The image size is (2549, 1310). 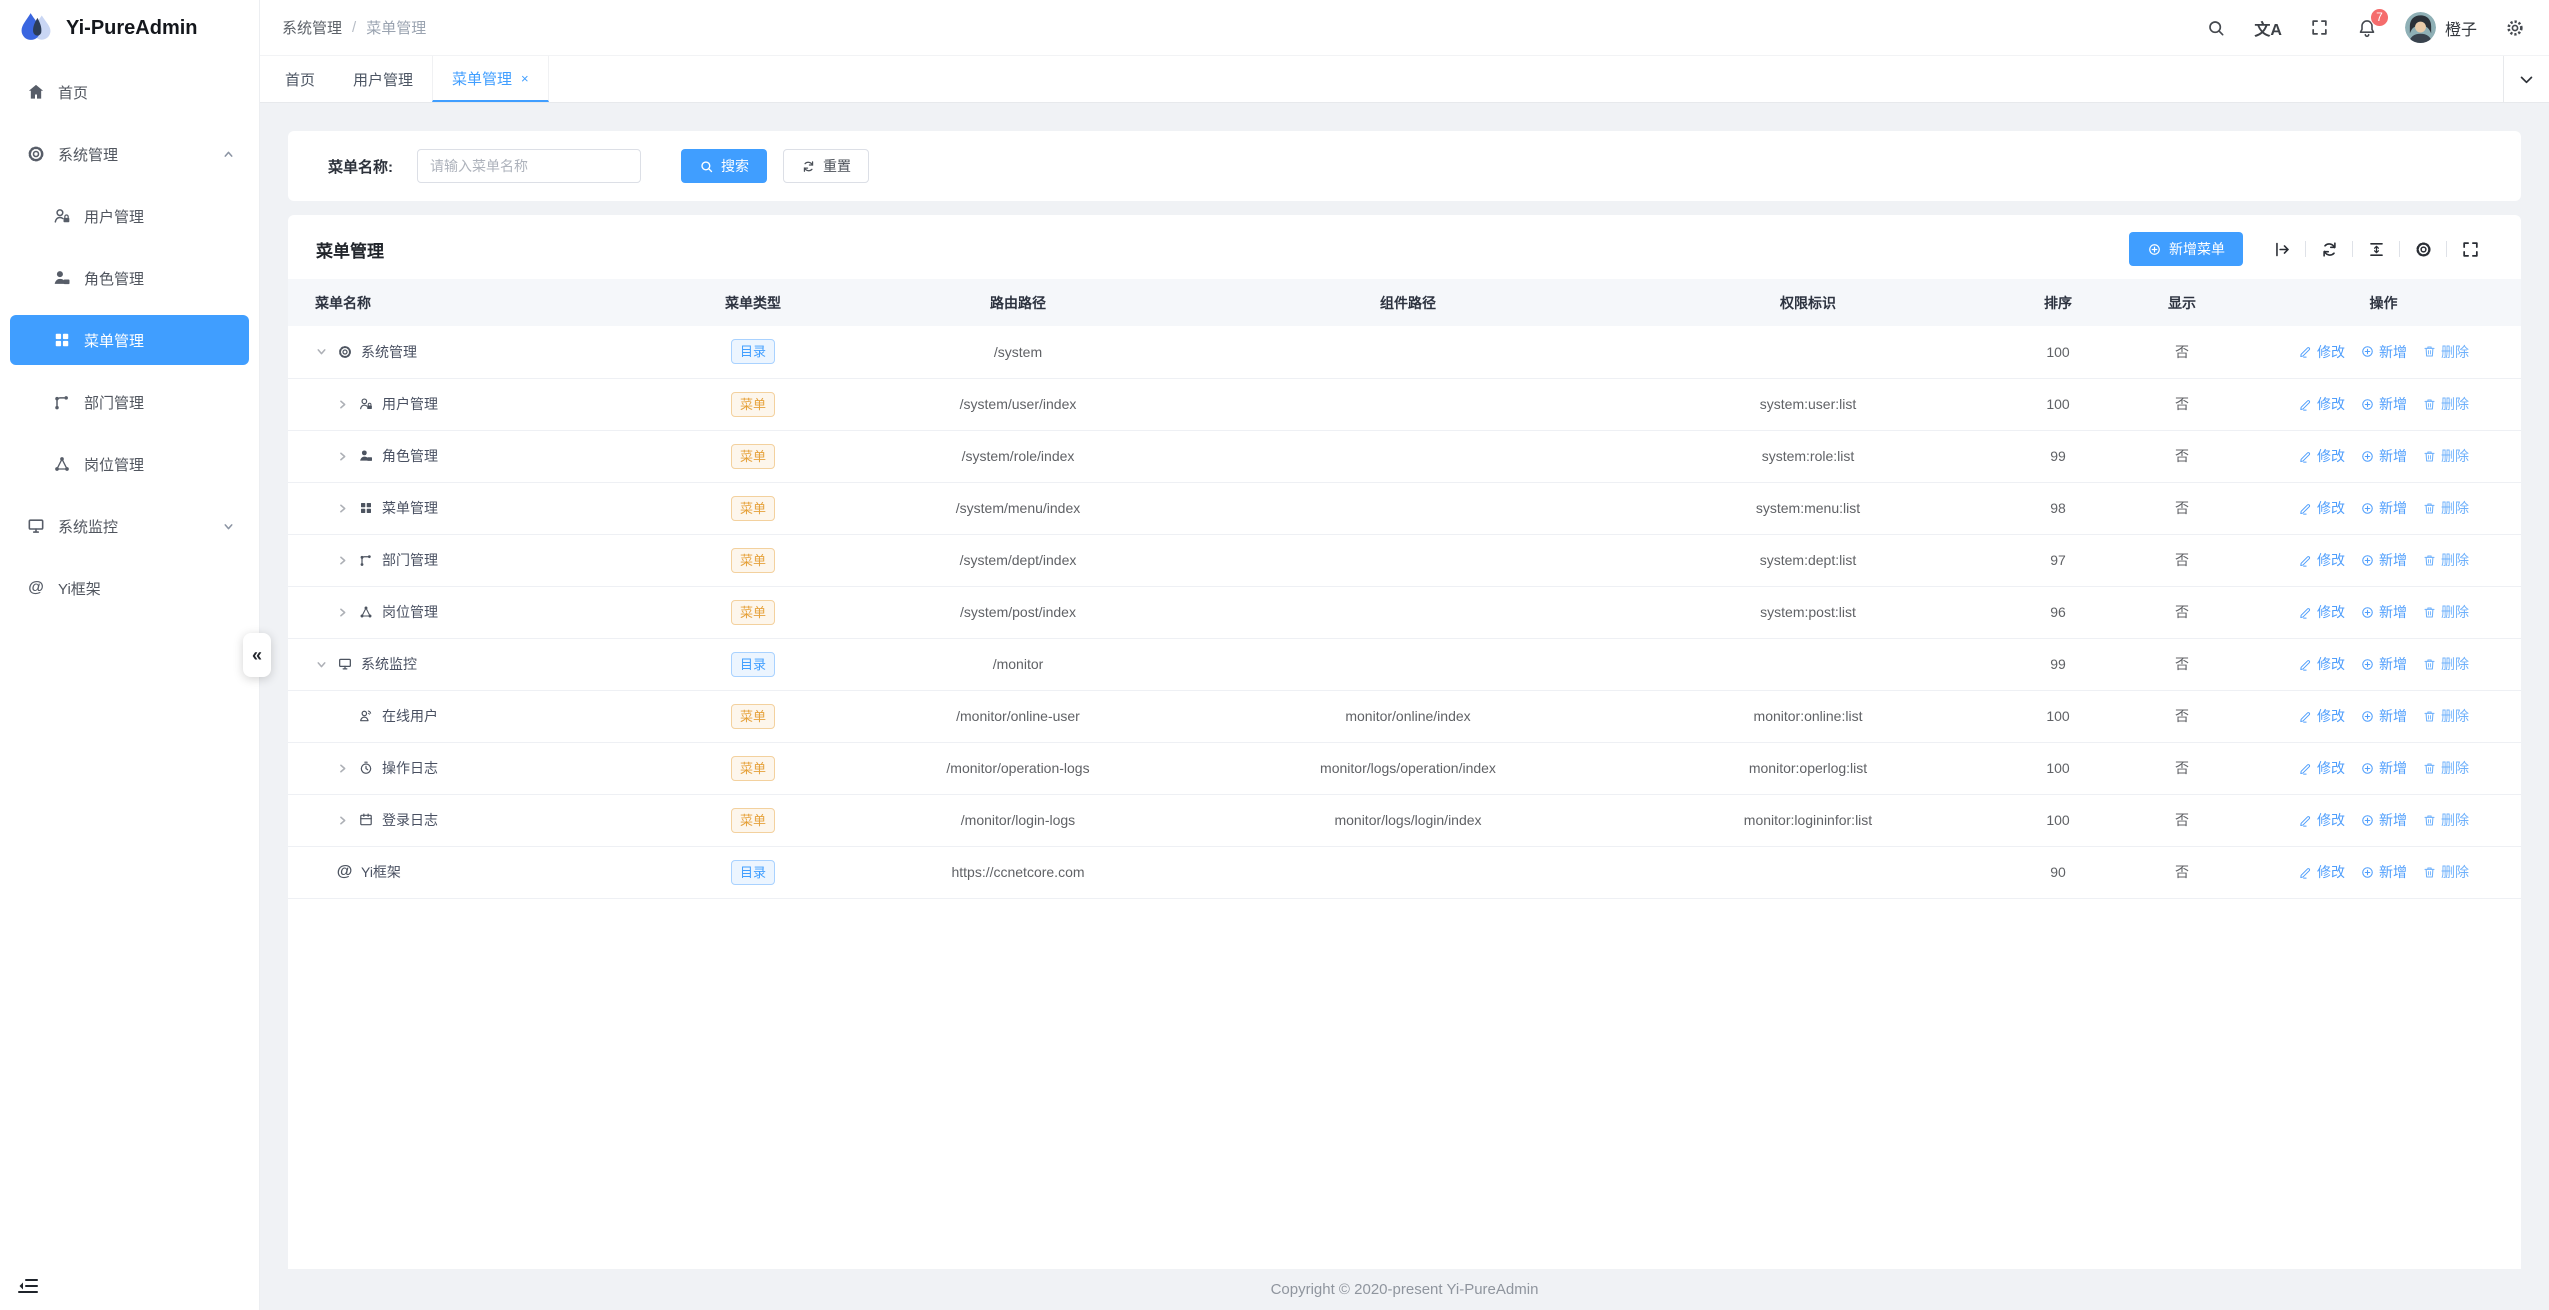 I want to click on user-menu: 橙子, so click(x=2440, y=27).